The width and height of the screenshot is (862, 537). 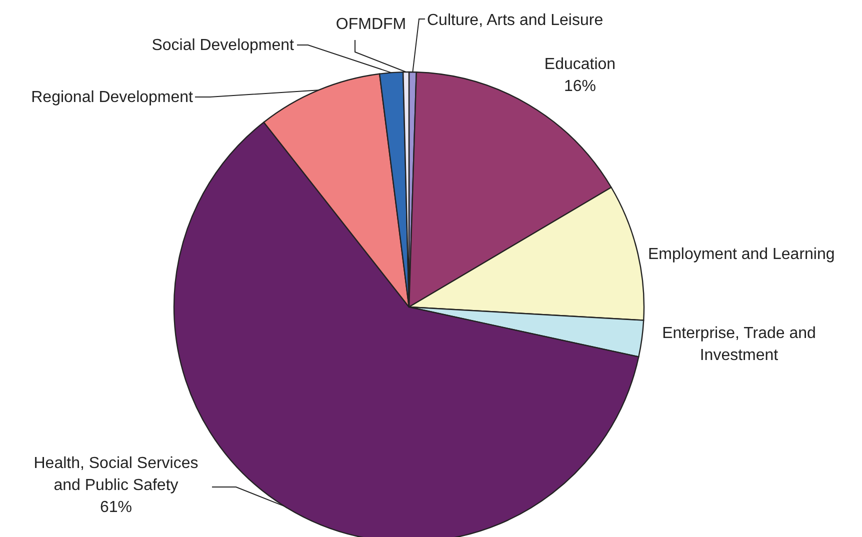 I want to click on slice-label: Enterprise, Trade and Investment, so click(x=739, y=344).